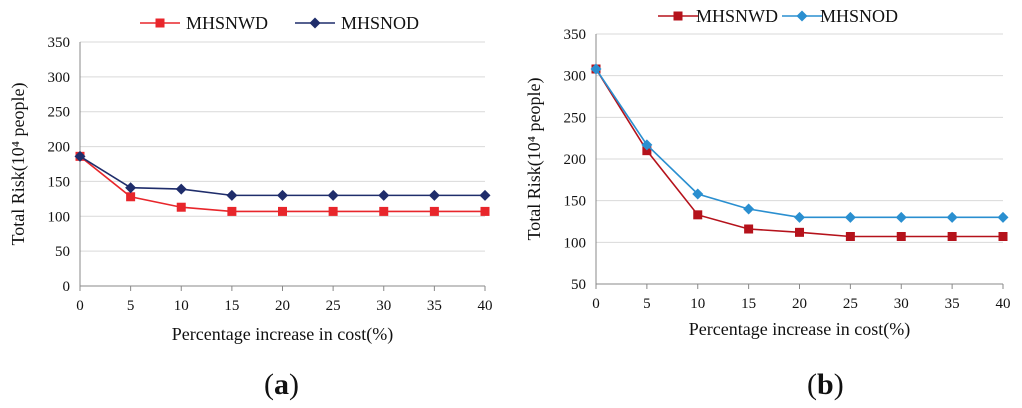  What do you see at coordinates (281, 384) in the screenshot?
I see `panel-label-a: (a)` at bounding box center [281, 384].